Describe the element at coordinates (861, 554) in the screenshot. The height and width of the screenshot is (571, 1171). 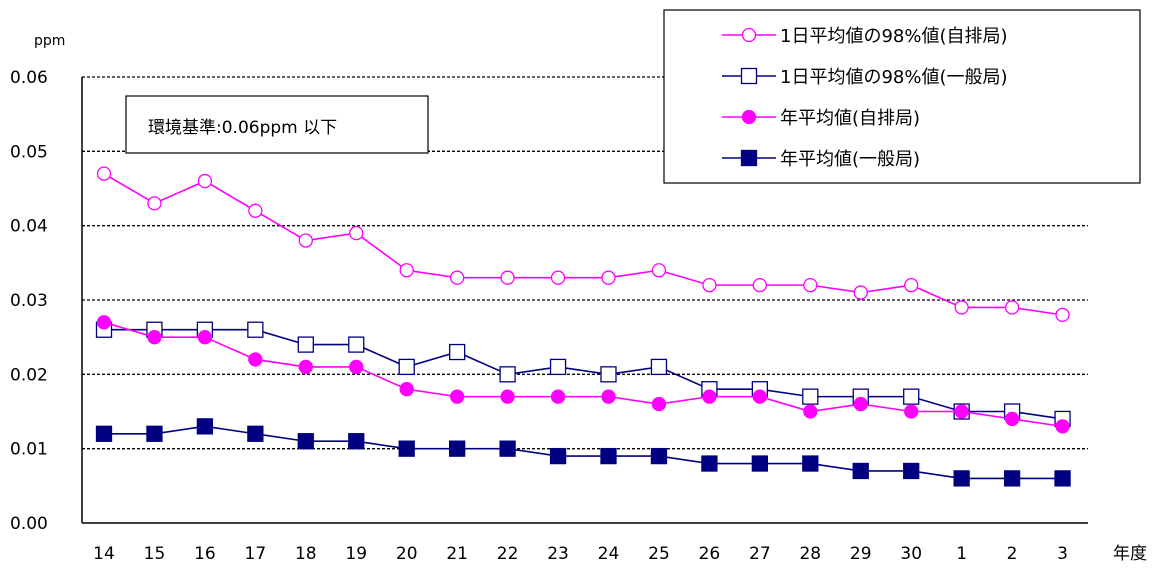
I see `x-tick-label: 29` at that location.